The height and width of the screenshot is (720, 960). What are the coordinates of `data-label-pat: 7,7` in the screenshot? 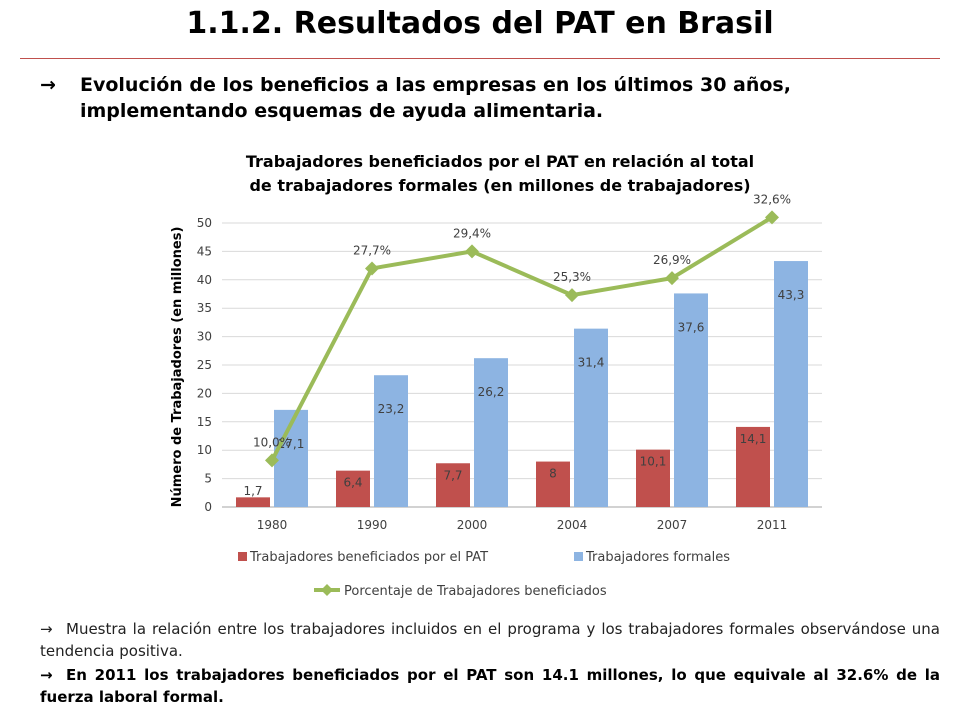 It's located at (452, 475).